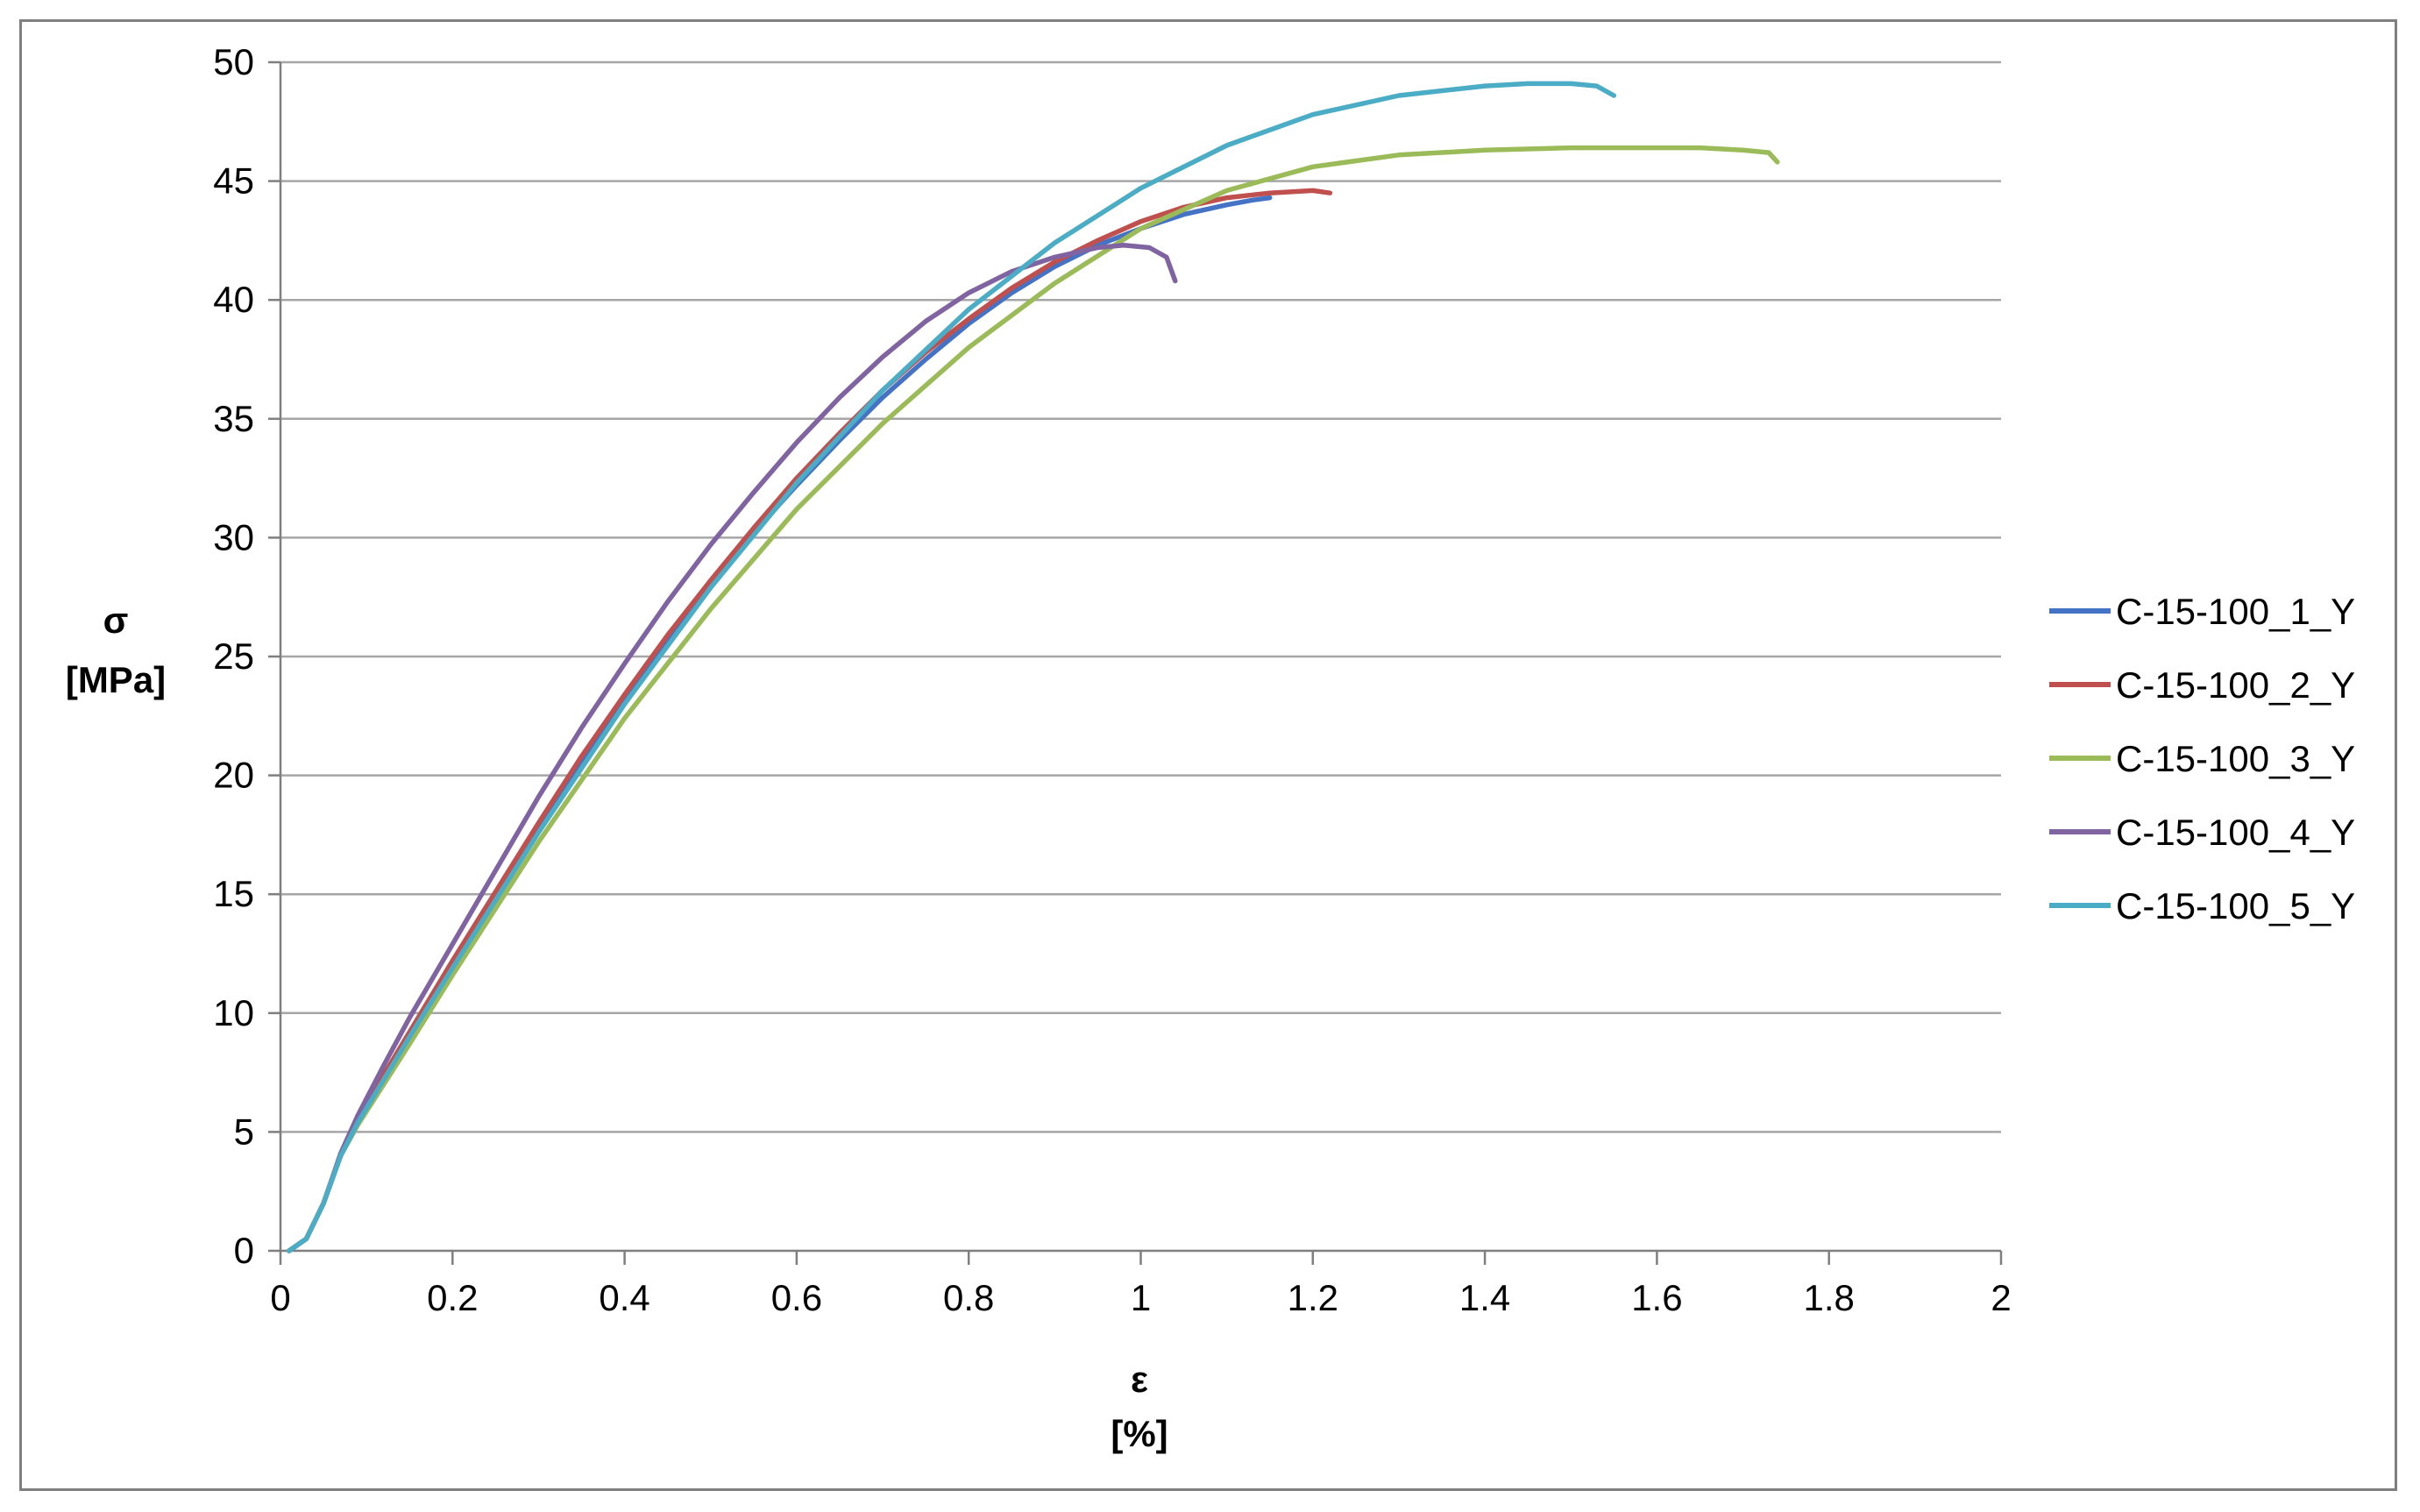  What do you see at coordinates (233, 536) in the screenshot?
I see `y-tick-label: 30` at bounding box center [233, 536].